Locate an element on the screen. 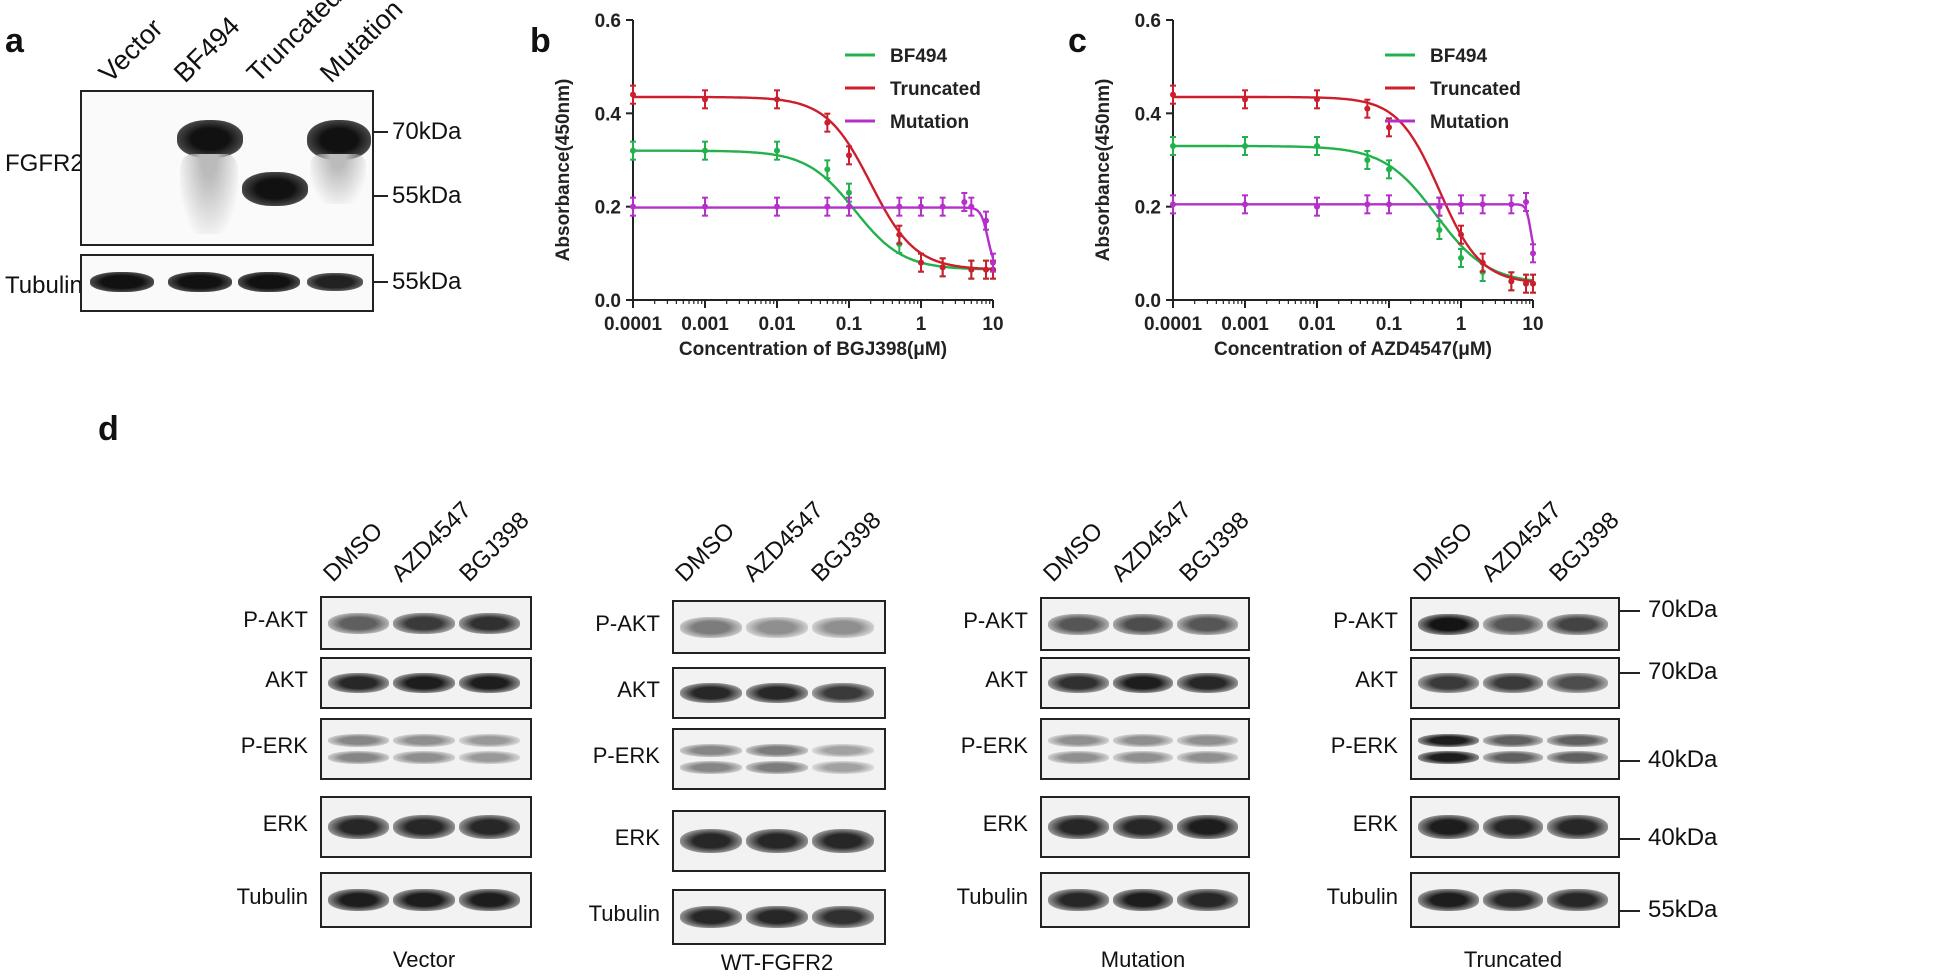 The width and height of the screenshot is (1940, 976). band-p-erk-wt-fgfr2-lane3 is located at coordinates (843, 750).